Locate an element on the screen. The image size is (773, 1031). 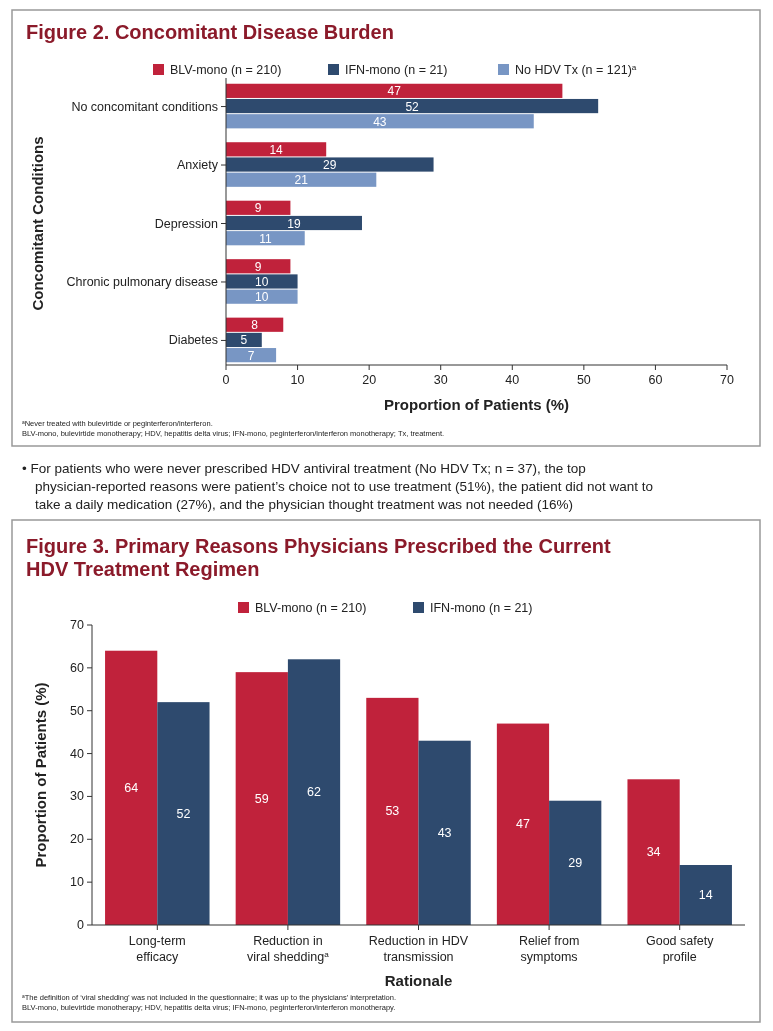
data-label: 53 is located at coordinates (392, 811).